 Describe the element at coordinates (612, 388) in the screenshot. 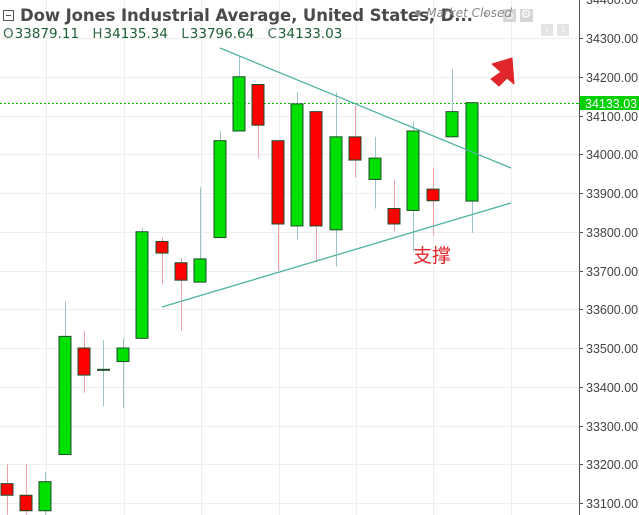

I see `axis-tick-label: 33400.00` at that location.